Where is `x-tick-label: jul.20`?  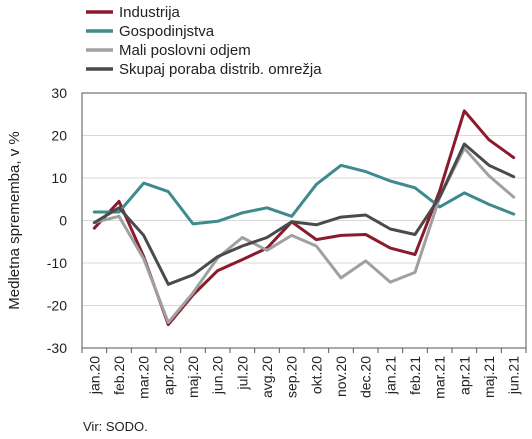 x-tick-label: jul.20 is located at coordinates (242, 373).